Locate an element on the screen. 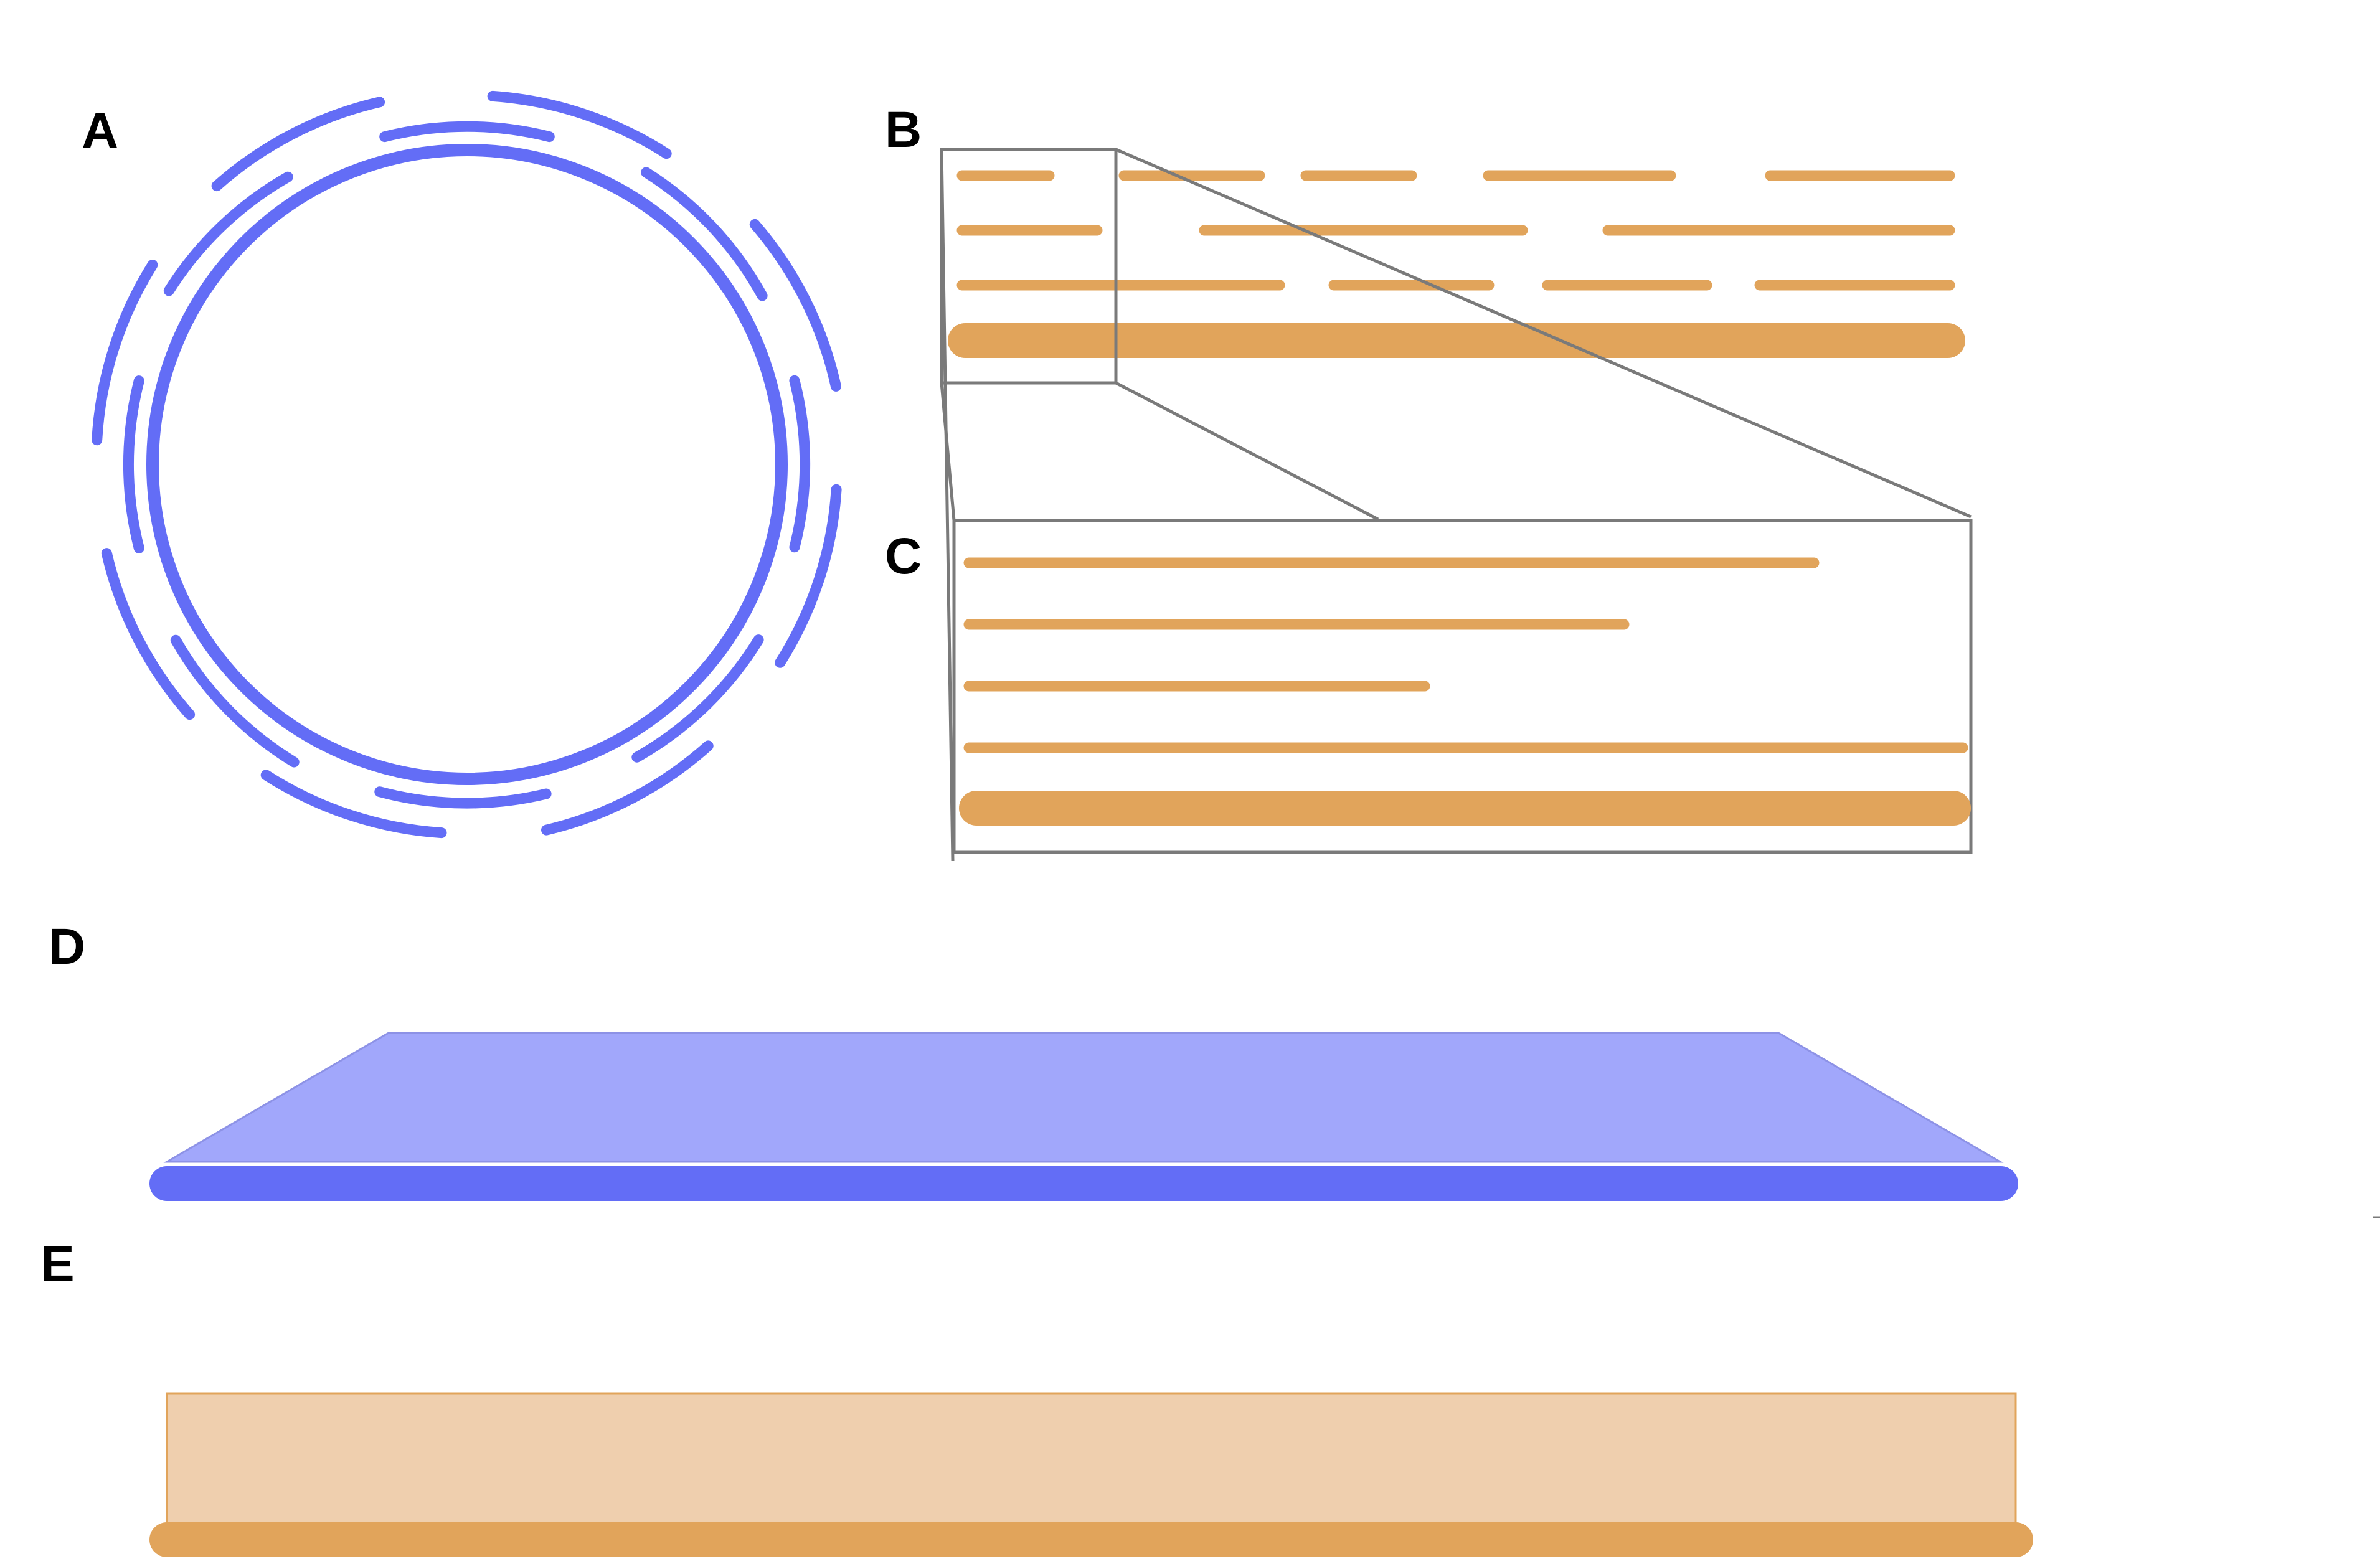 This screenshot has width=2380, height=1559. zoom-target-box is located at coordinates (1462, 687).